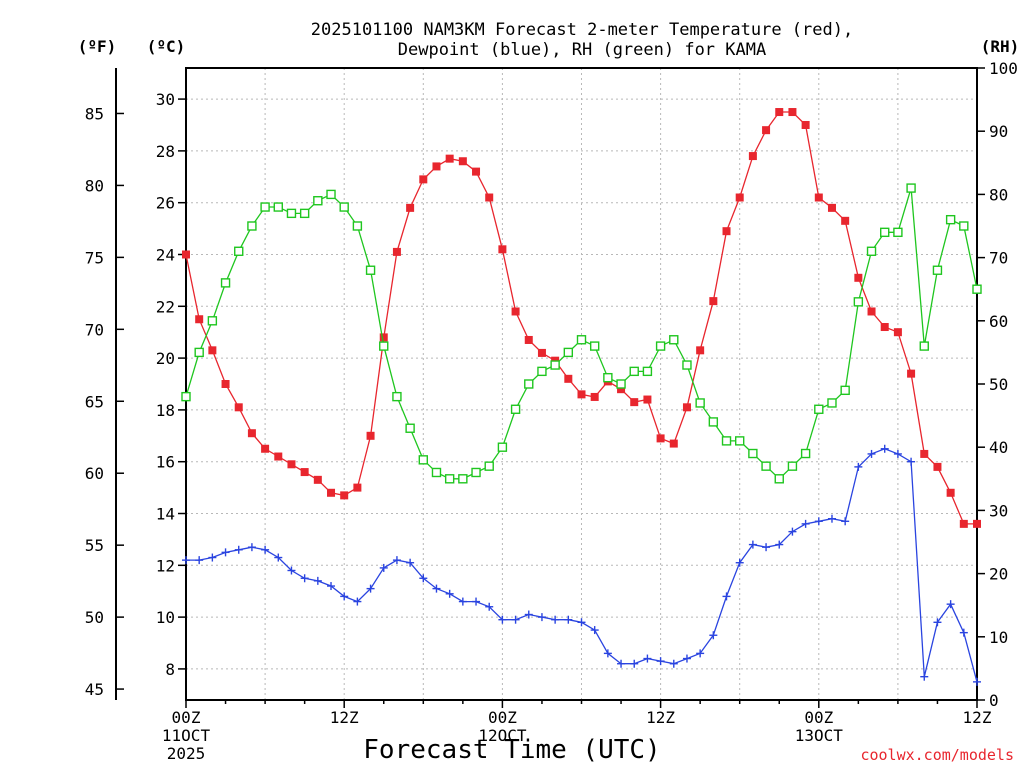 The width and height of the screenshot is (1024, 768). Describe the element at coordinates (186, 735) in the screenshot. I see `x-tick-date: 11OCT` at that location.